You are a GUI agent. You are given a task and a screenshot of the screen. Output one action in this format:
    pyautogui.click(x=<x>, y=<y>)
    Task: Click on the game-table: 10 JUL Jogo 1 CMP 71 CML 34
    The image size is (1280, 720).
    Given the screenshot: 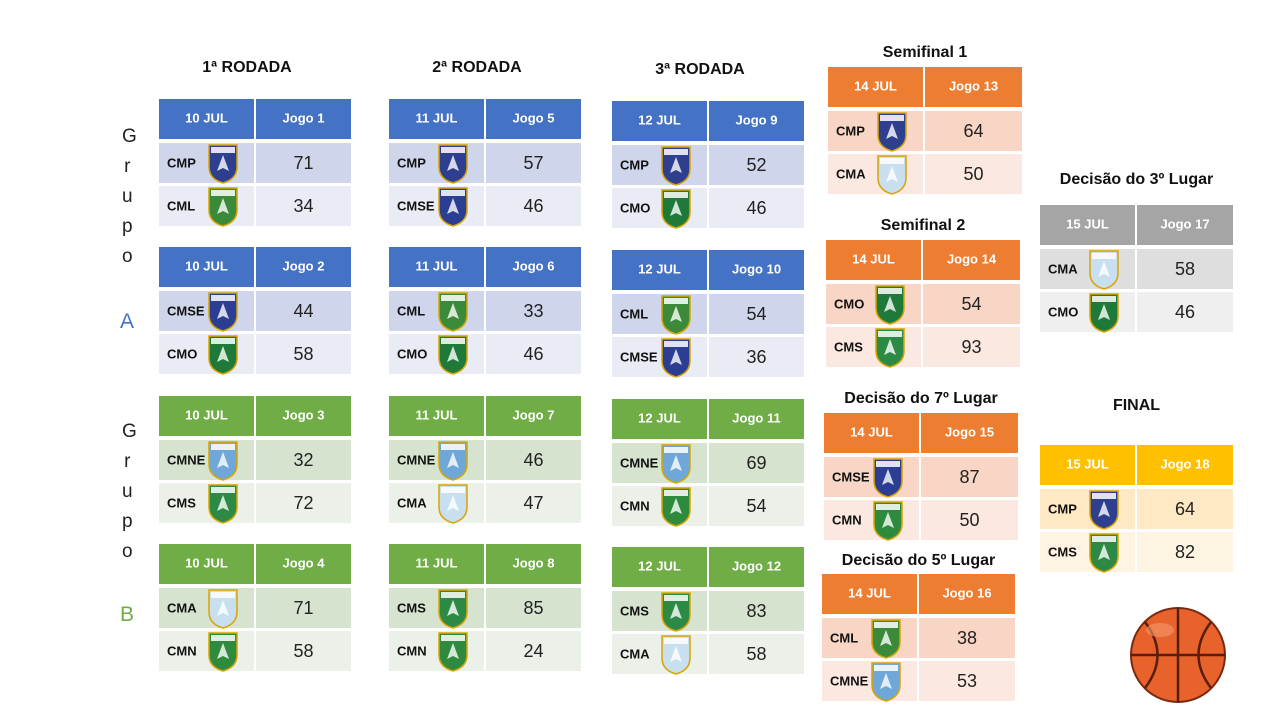 What is the action you would take?
    pyautogui.click(x=255, y=162)
    